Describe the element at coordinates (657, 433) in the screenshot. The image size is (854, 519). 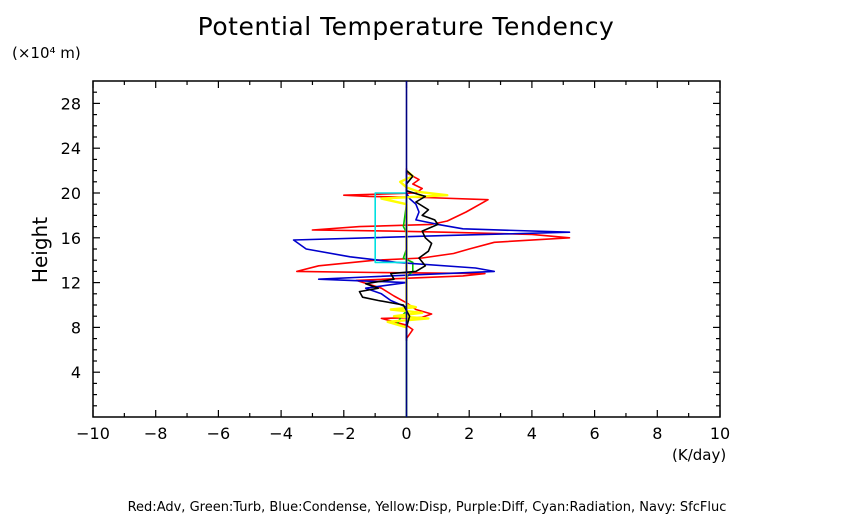
I see `x-tick-label: 8` at that location.